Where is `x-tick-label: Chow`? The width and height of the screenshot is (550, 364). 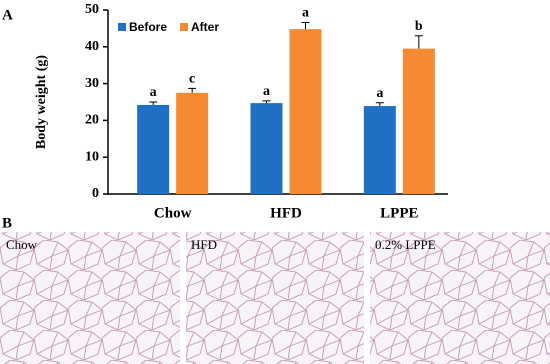 x-tick-label: Chow is located at coordinates (173, 213).